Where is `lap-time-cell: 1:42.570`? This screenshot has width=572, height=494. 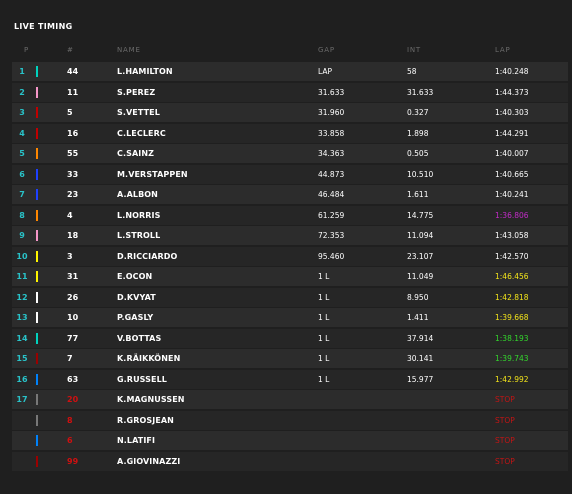 lap-time-cell: 1:42.570 is located at coordinates (512, 256).